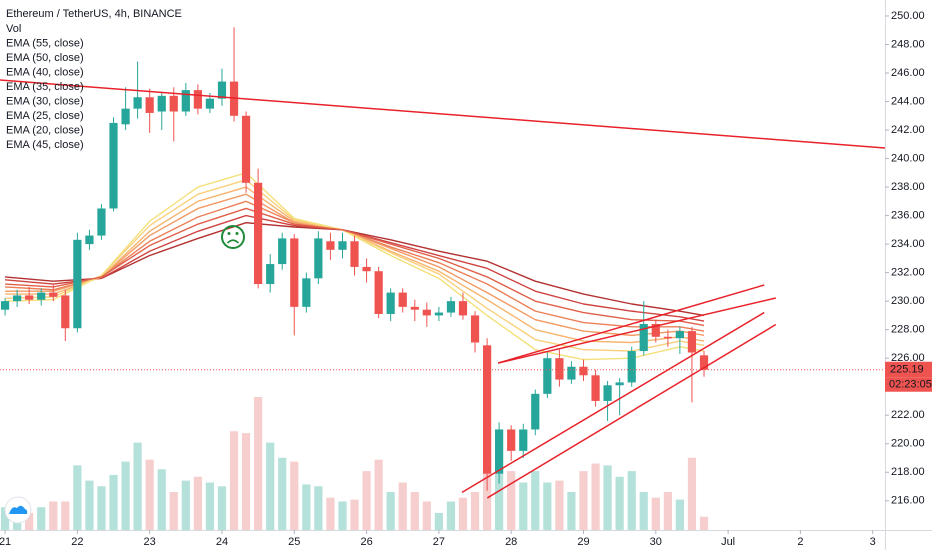 This screenshot has height=550, width=932. Describe the element at coordinates (910, 385) in the screenshot. I see `countdown-label: 02:23:05` at that location.